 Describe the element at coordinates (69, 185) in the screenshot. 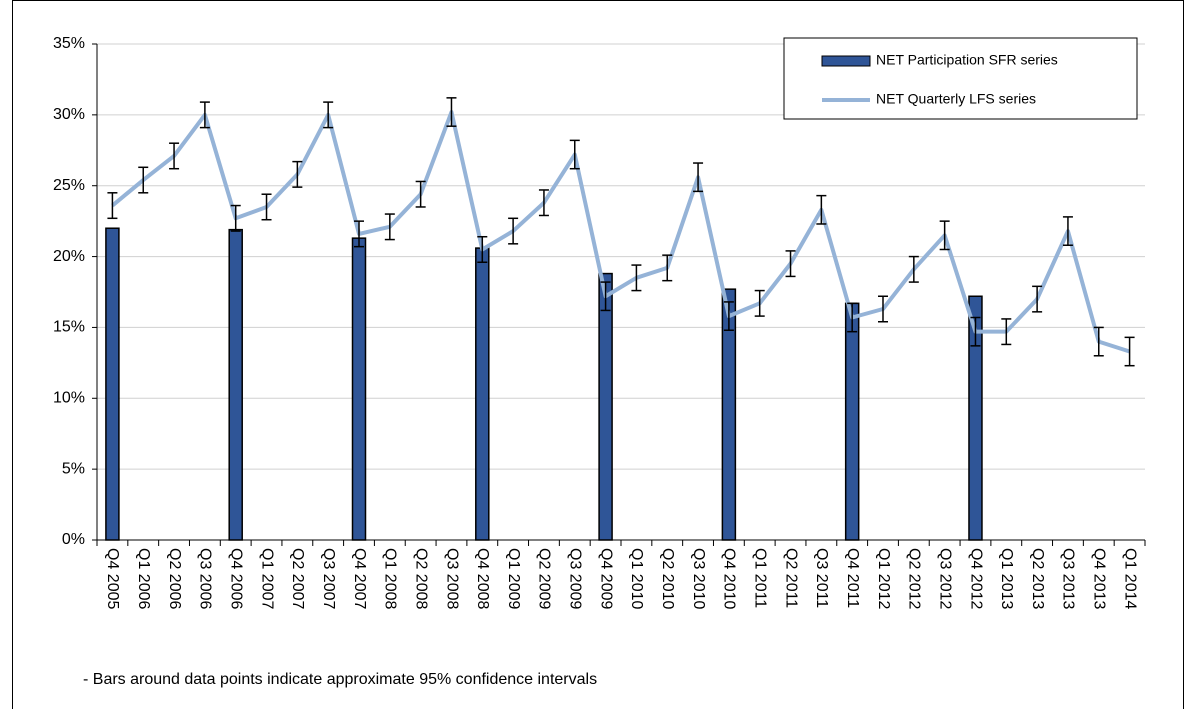

I see `y-tick-label: 25%` at that location.